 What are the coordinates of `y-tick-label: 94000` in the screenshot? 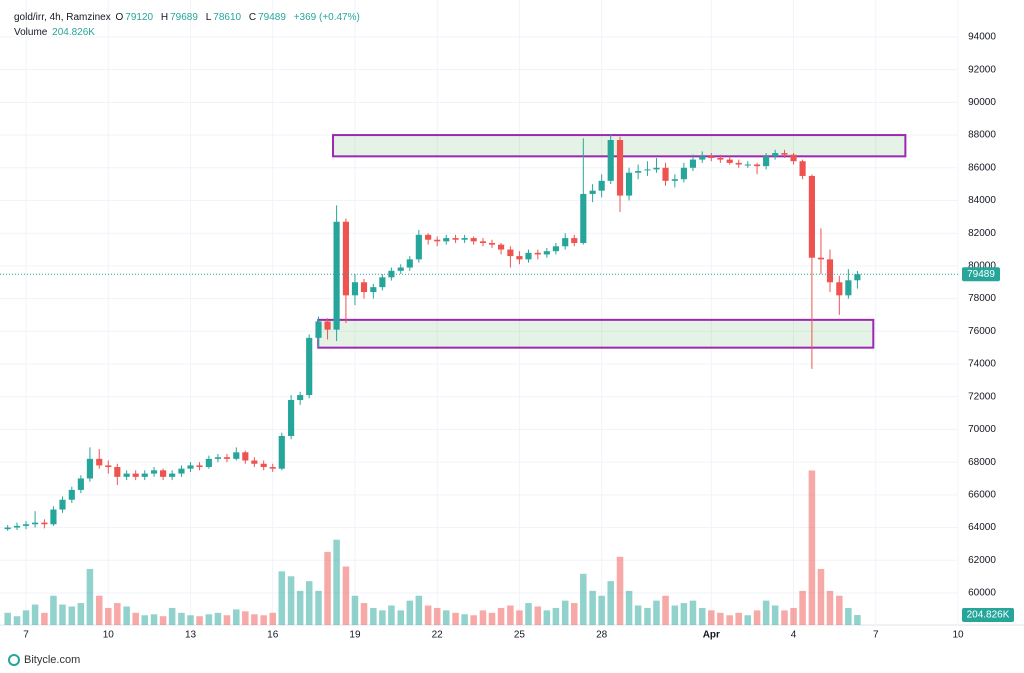 It's located at (982, 37).